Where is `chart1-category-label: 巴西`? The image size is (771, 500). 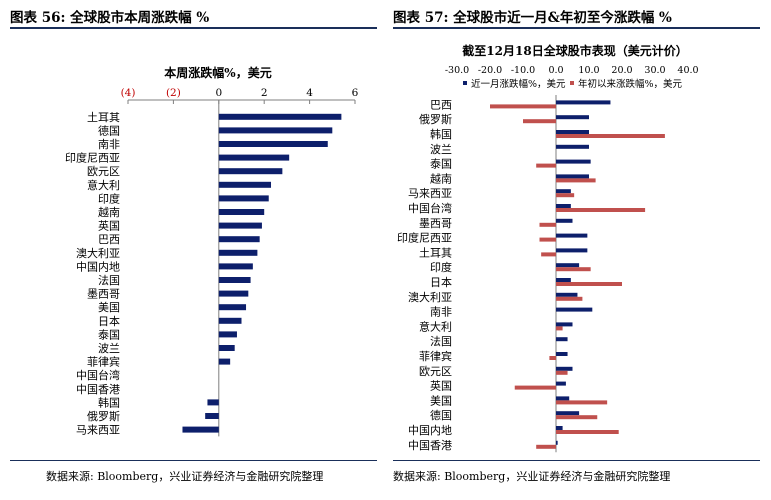
chart1-category-label: 巴西 is located at coordinates (109, 239).